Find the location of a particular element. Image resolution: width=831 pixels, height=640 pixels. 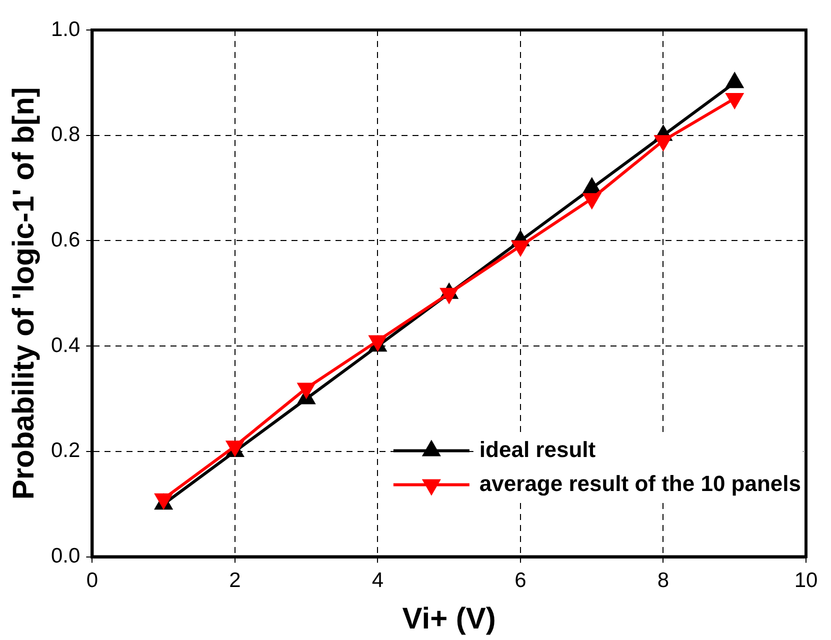

x-tick-label: 2 is located at coordinates (235, 580).